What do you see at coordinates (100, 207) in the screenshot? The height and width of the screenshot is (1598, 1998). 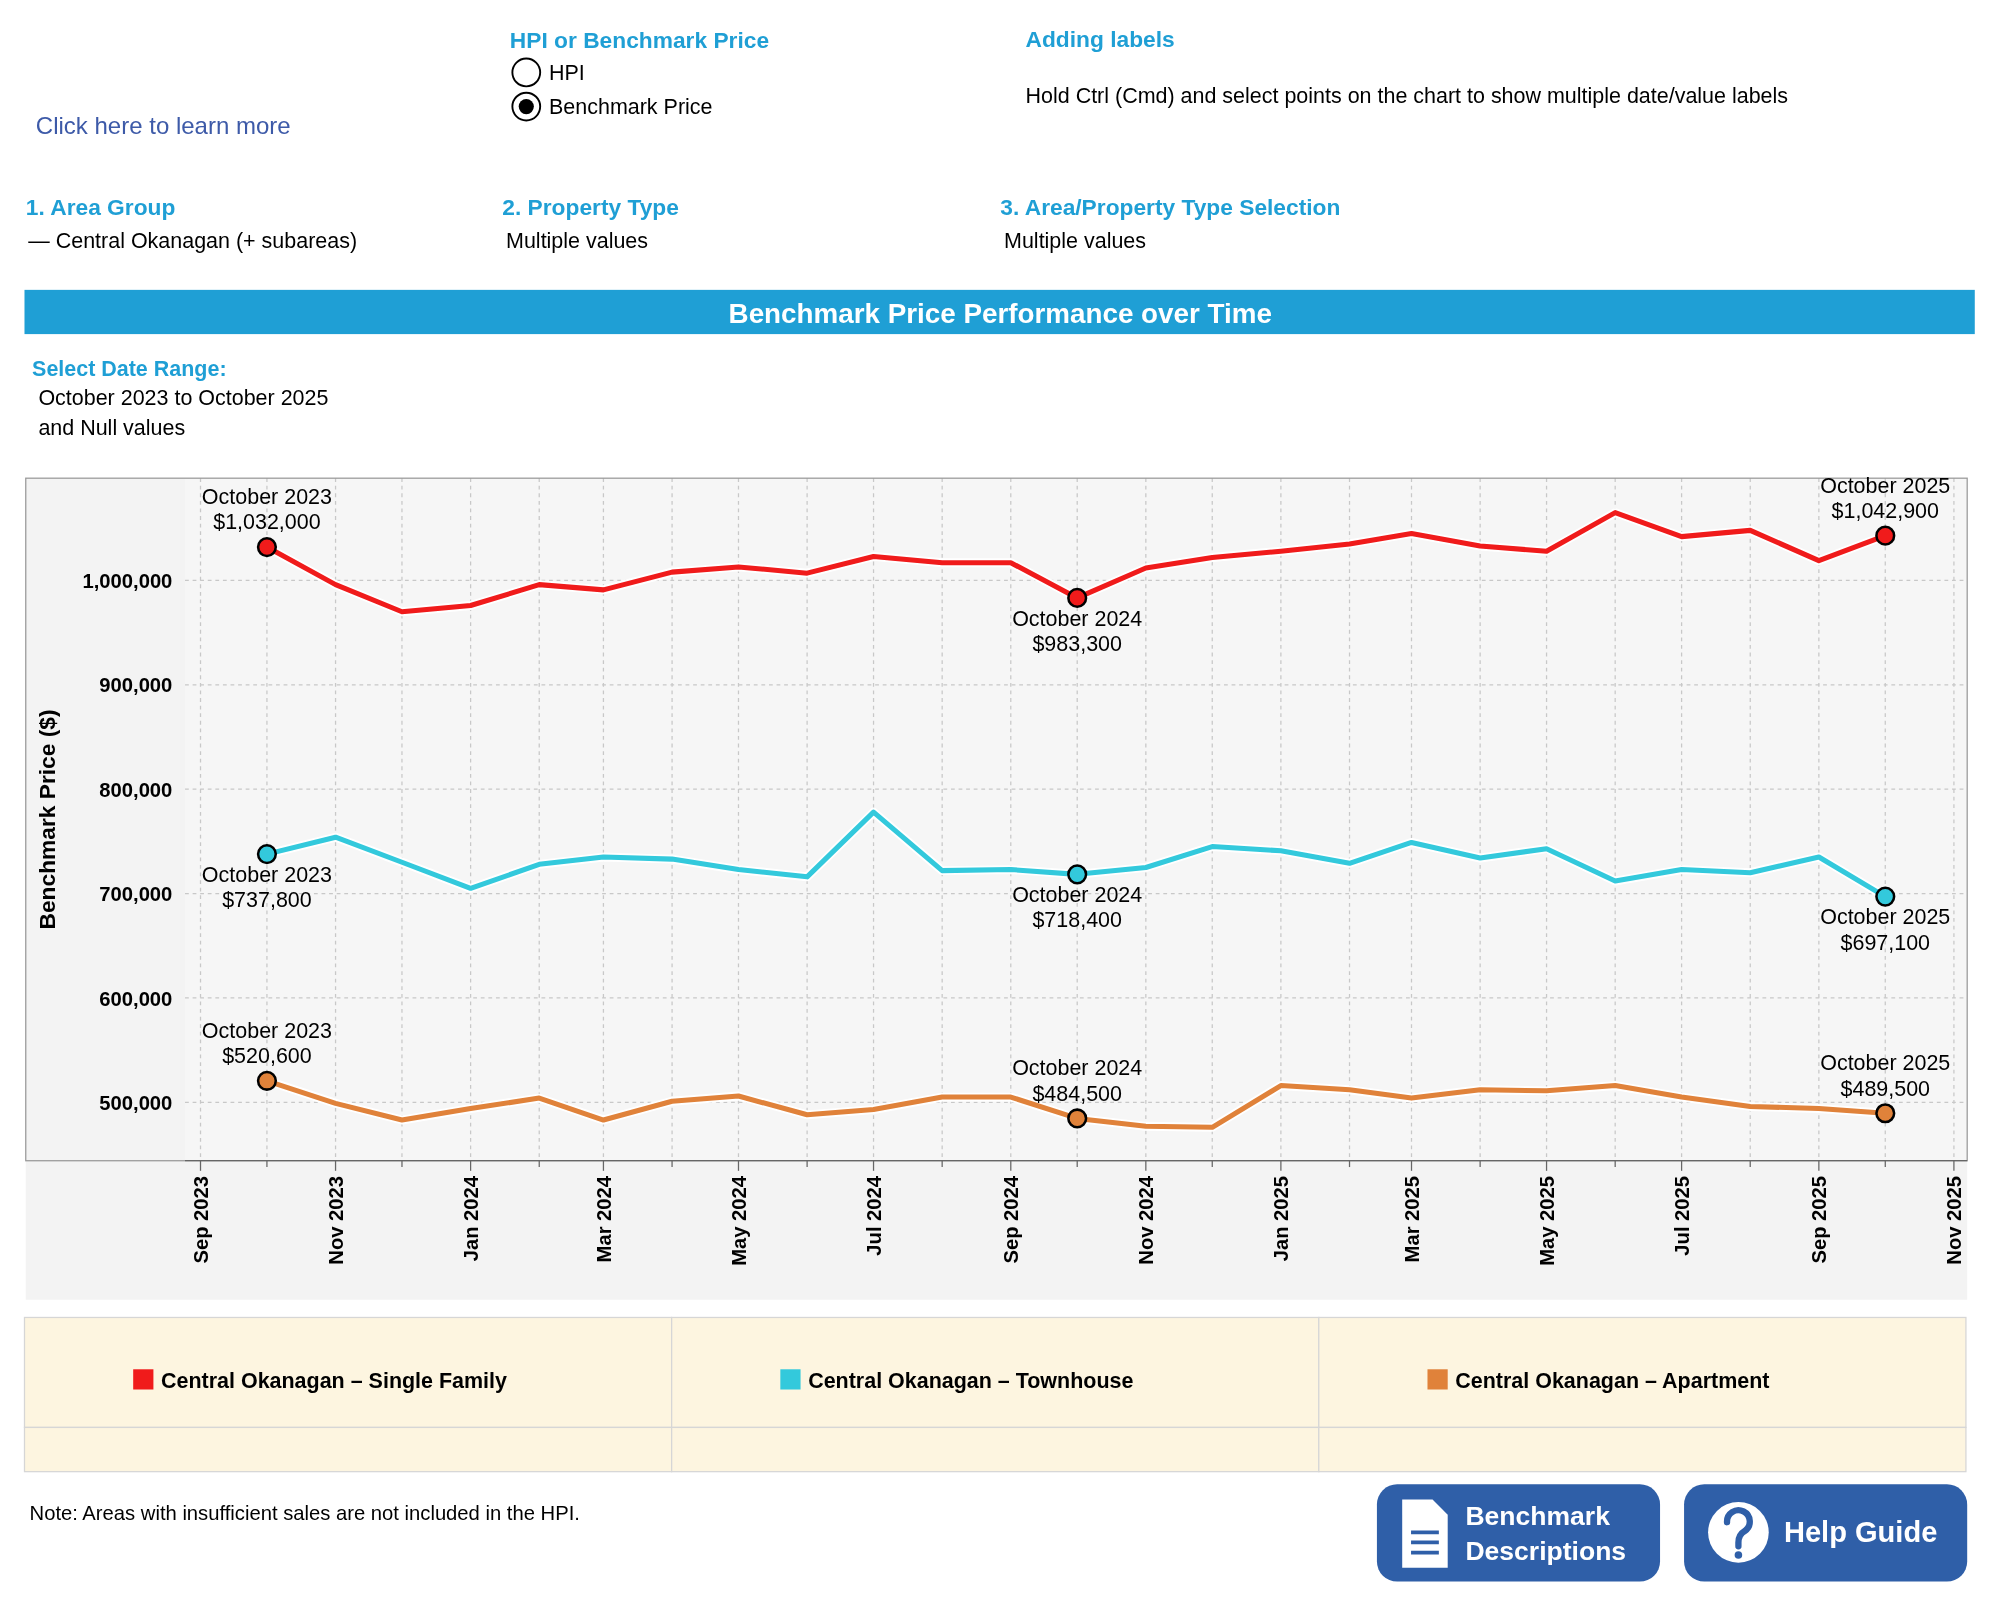 I see `text: 1. Area Group` at bounding box center [100, 207].